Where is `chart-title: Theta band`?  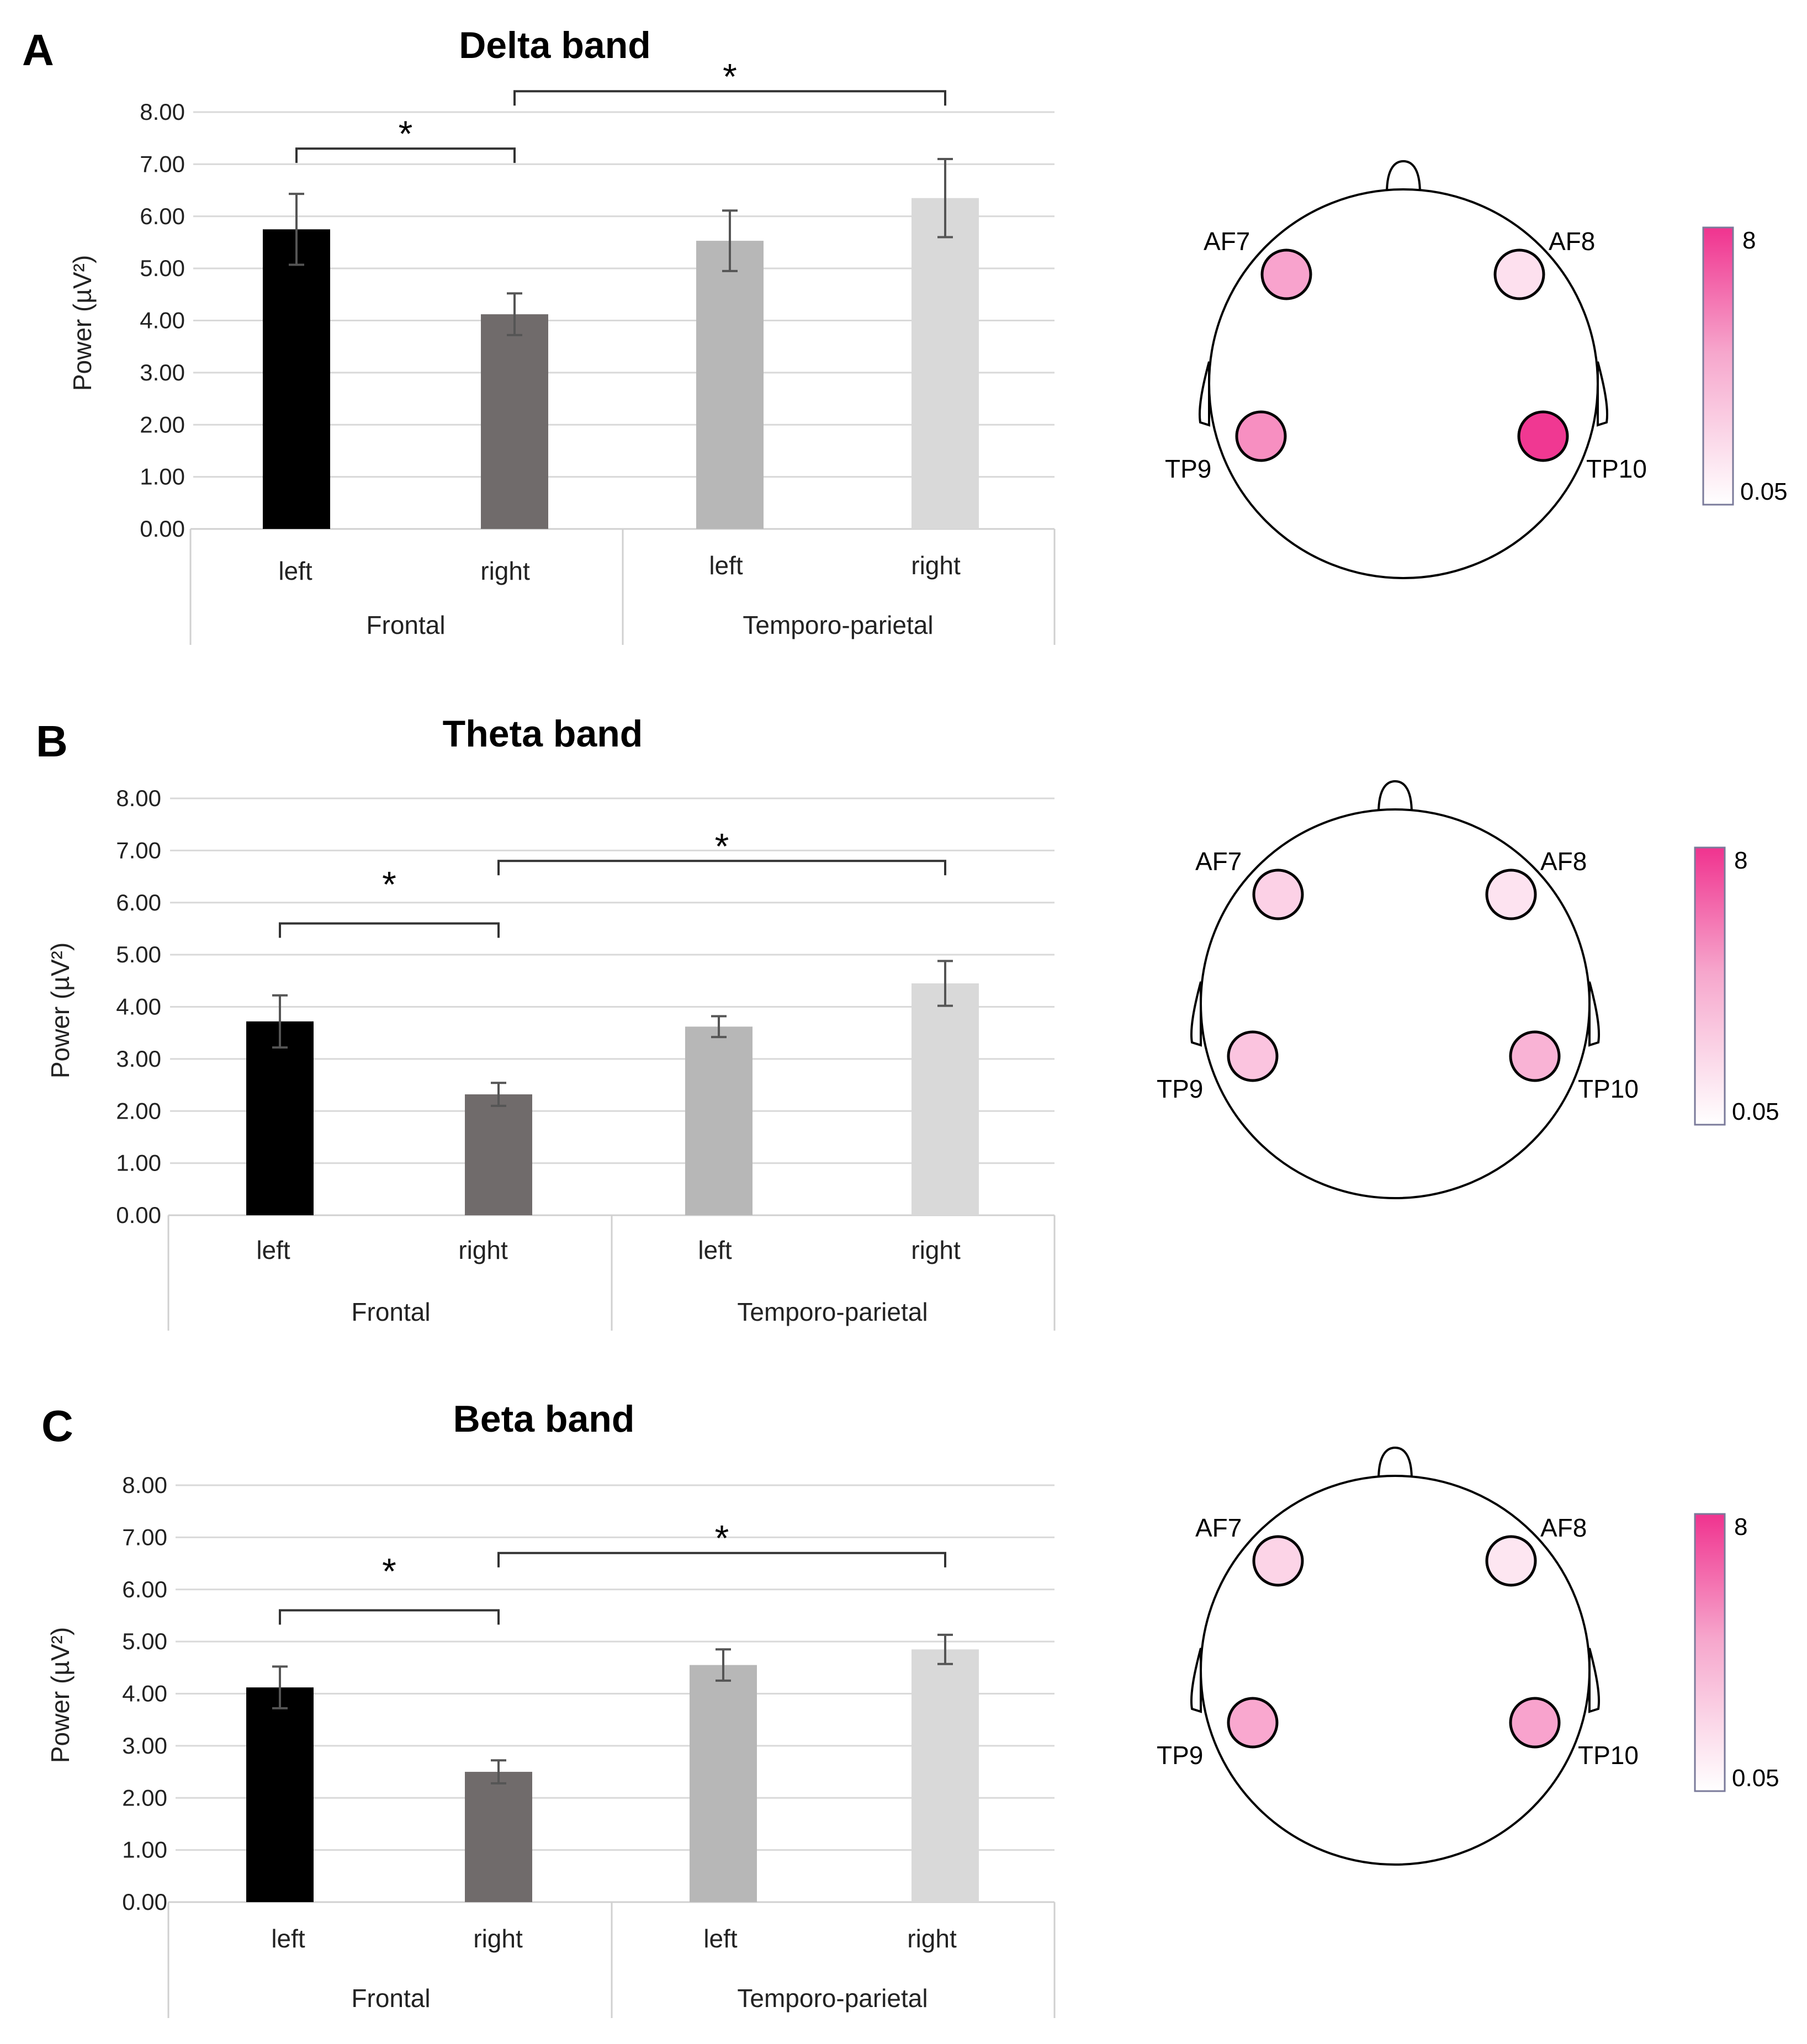
chart-title: Theta band is located at coordinates (543, 734).